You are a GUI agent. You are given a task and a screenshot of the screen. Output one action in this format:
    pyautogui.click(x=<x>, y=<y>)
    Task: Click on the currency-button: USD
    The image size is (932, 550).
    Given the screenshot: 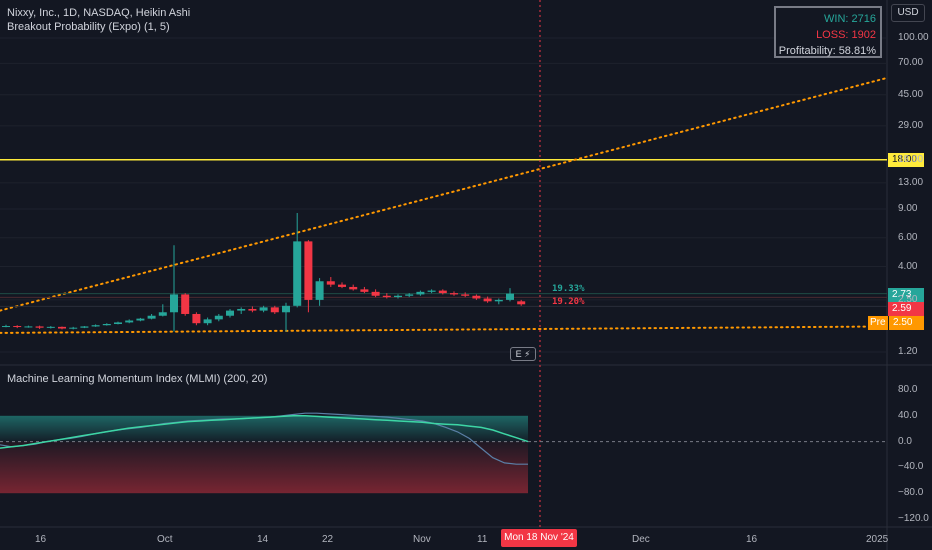 What is the action you would take?
    pyautogui.click(x=908, y=13)
    